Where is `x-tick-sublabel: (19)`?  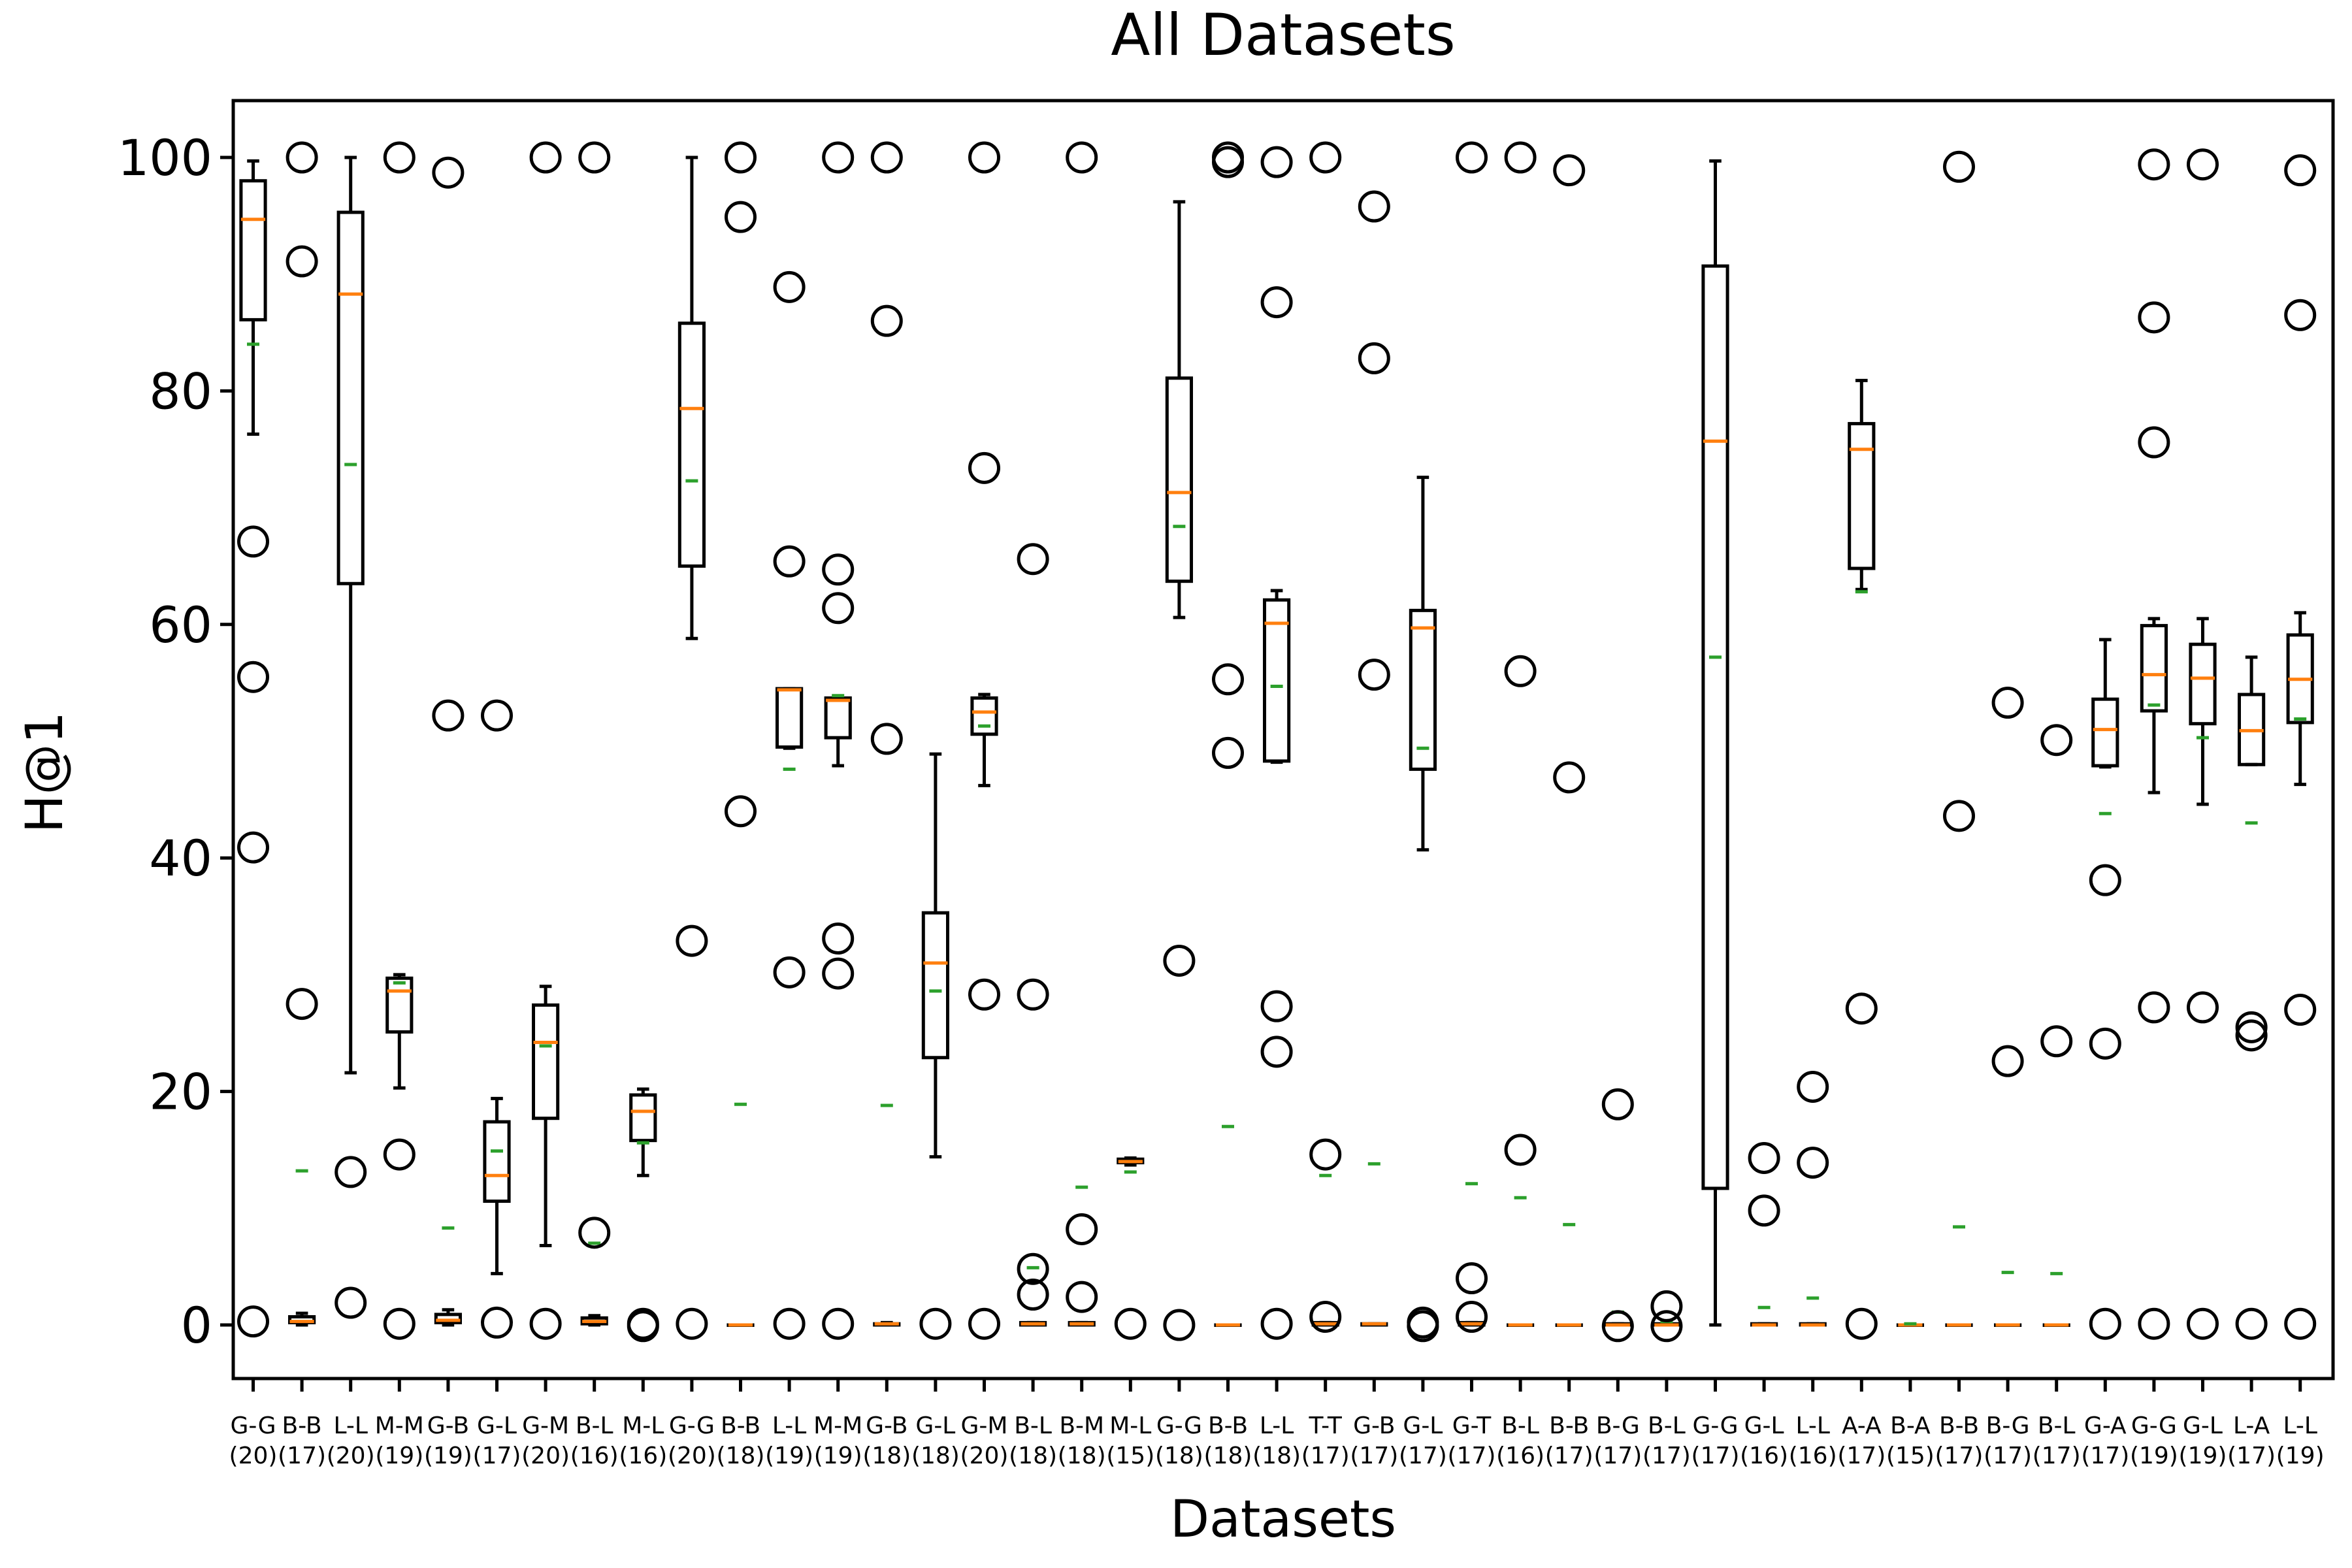
x-tick-sublabel: (19) is located at coordinates (2300, 1456).